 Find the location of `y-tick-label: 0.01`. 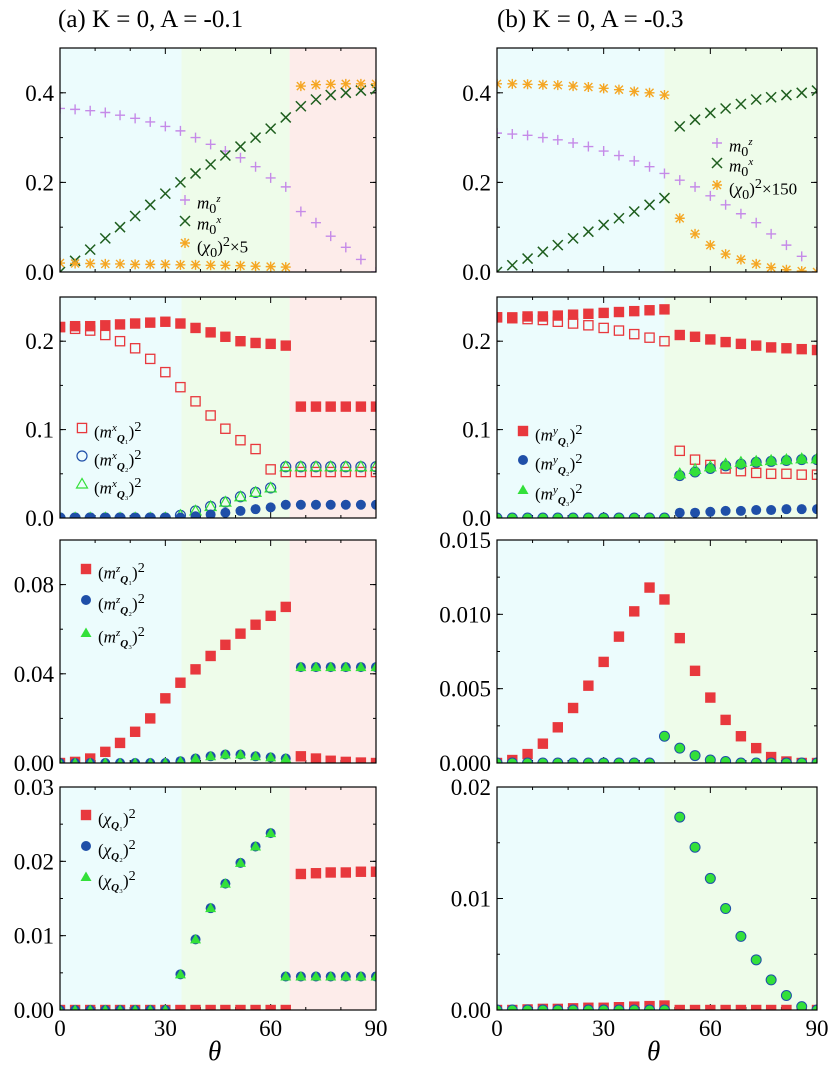

y-tick-label: 0.01 is located at coordinates (471, 899).